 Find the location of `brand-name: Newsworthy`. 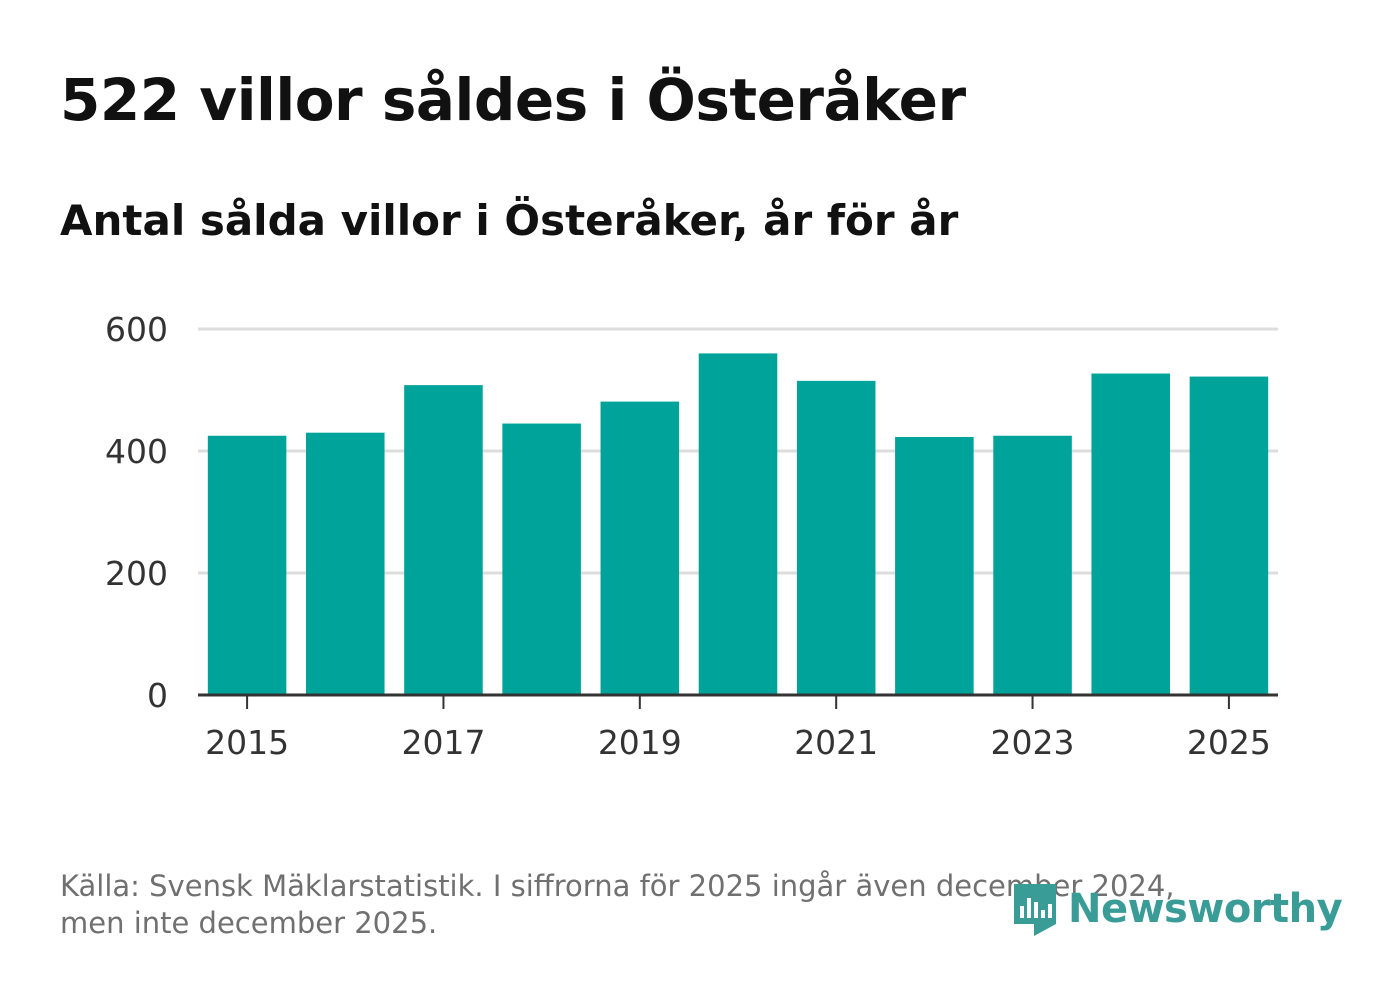

brand-name: Newsworthy is located at coordinates (1205, 909).